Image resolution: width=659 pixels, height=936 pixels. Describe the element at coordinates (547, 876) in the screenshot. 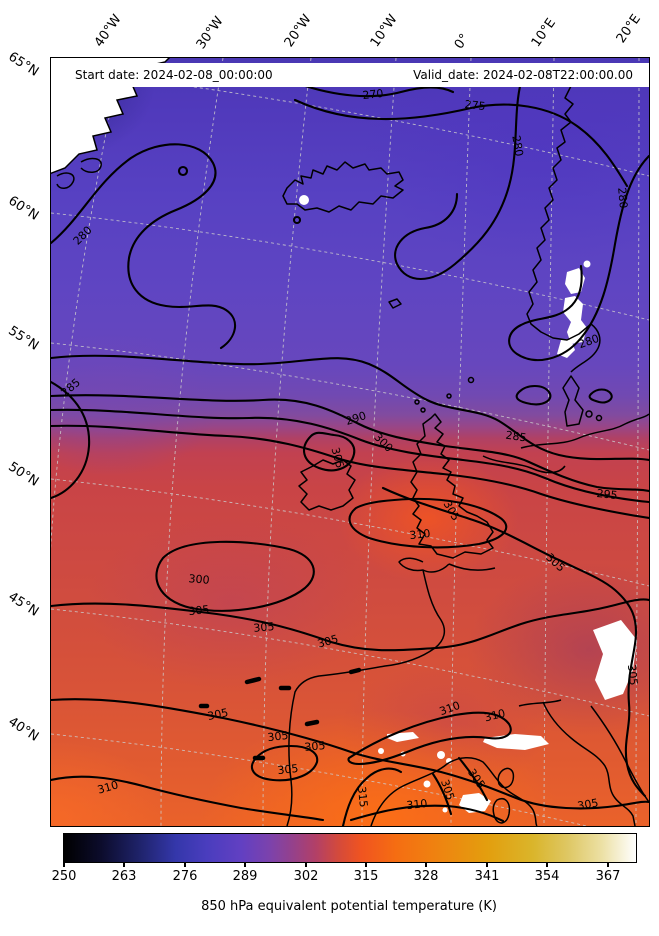

I see `colorbar-tick-label: 354` at that location.